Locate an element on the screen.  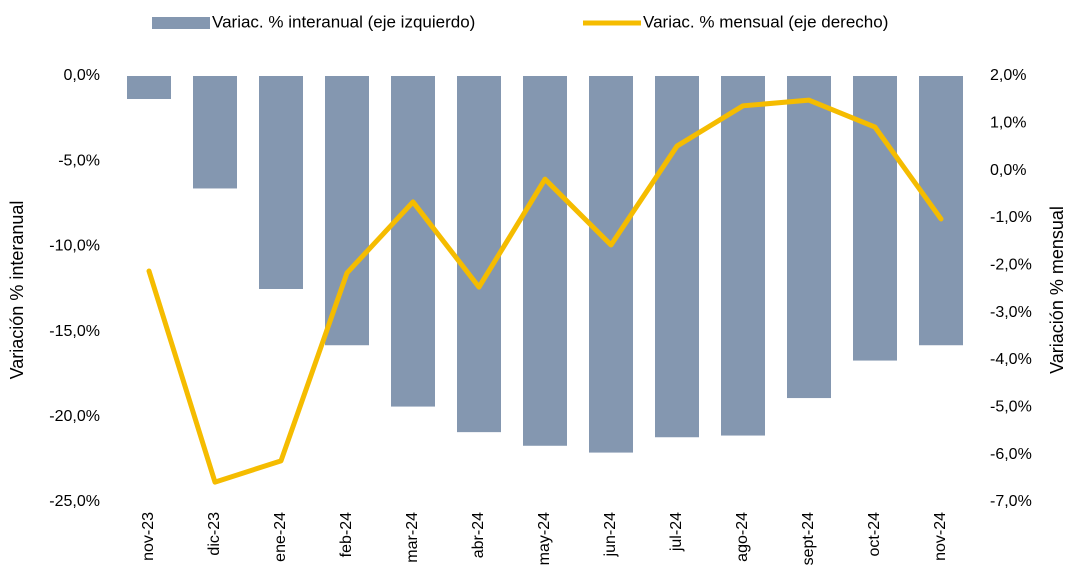
x-tick-label: nov-23 is located at coordinates (148, 536).